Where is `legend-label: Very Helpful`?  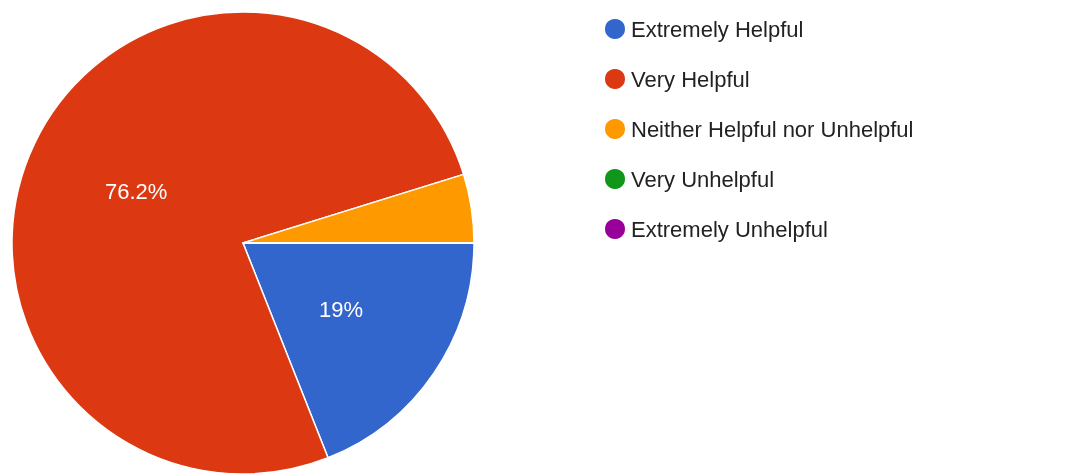
legend-label: Very Helpful is located at coordinates (690, 79).